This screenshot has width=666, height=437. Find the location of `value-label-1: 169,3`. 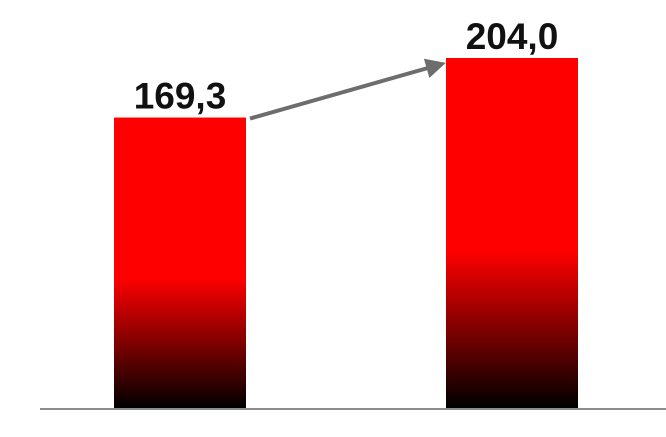

value-label-1: 169,3 is located at coordinates (180, 96).